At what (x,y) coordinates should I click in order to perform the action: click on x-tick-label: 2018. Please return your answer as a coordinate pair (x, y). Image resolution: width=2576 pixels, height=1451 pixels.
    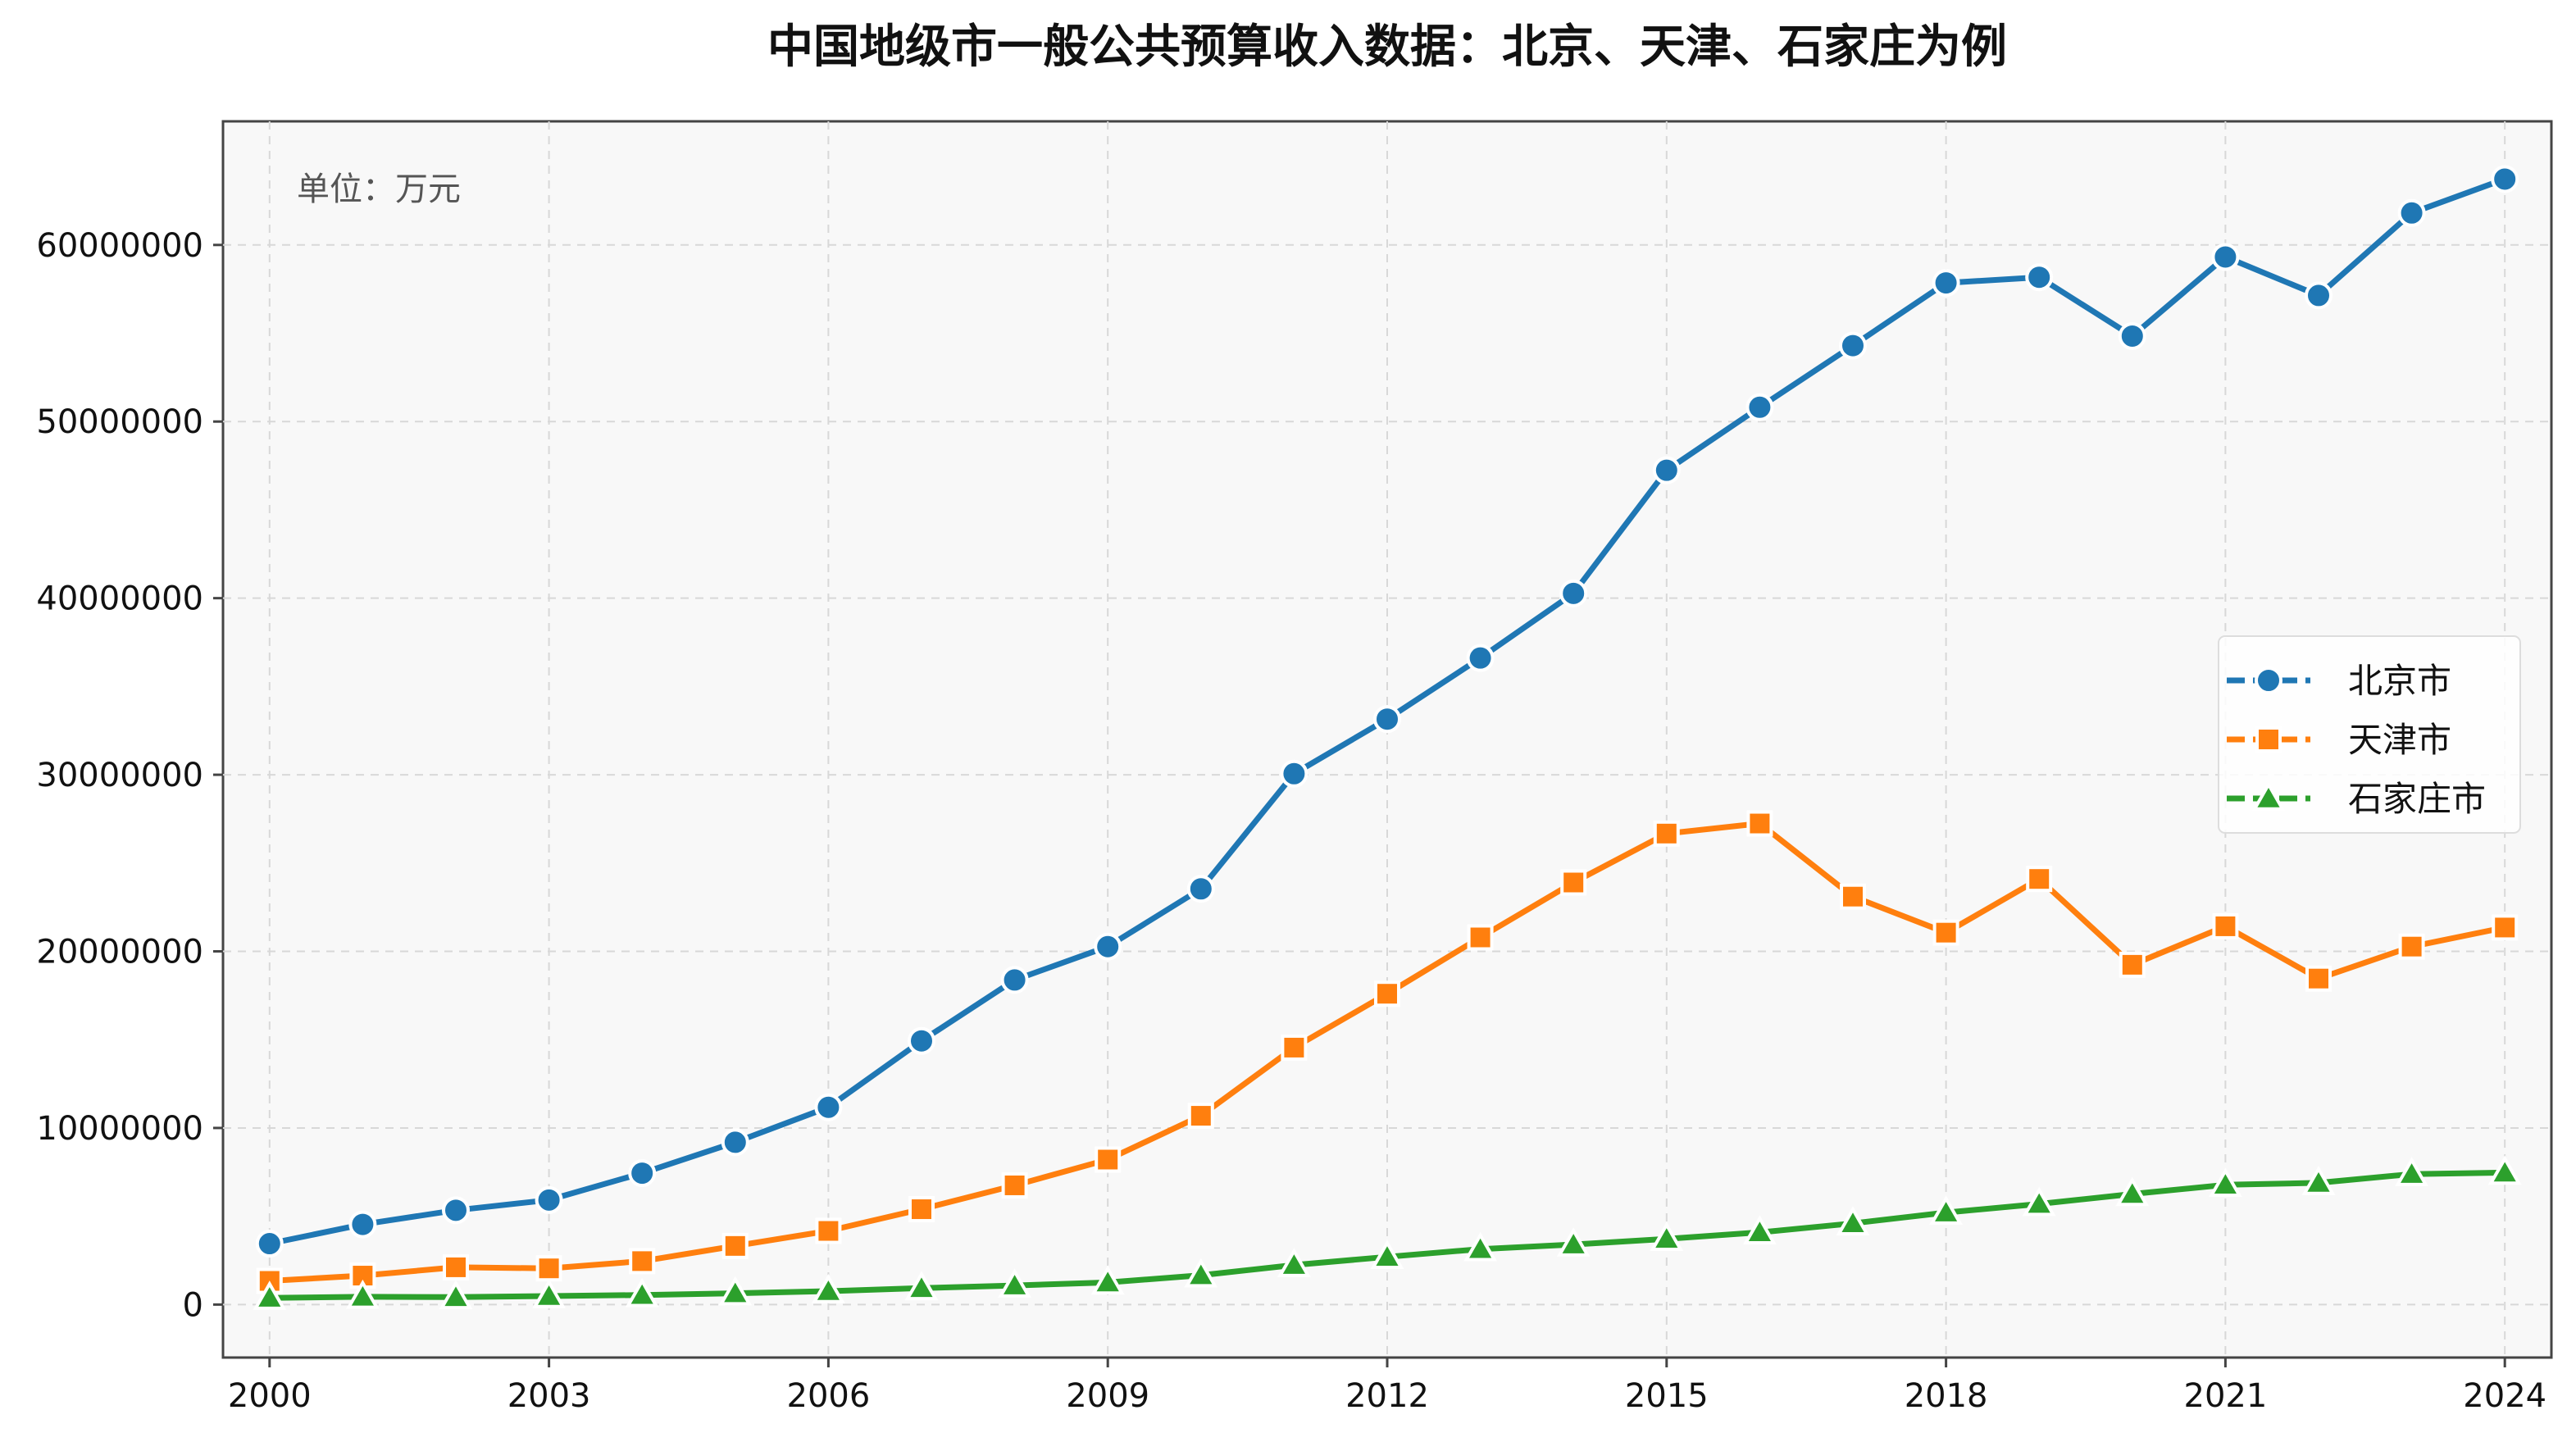
    Looking at the image, I should click on (1947, 1396).